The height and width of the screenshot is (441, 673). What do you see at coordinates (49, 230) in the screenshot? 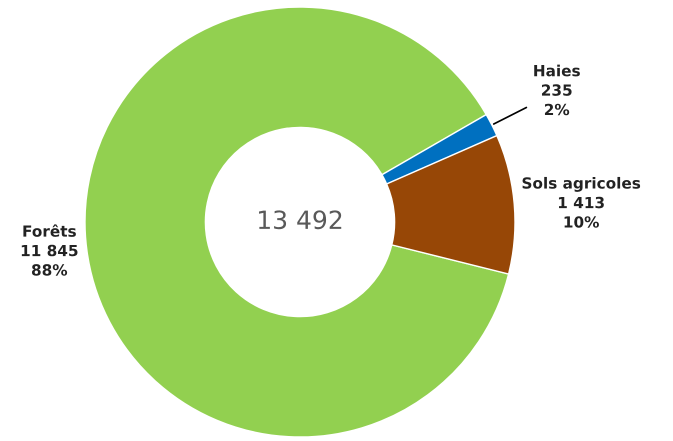
I see `slice-label: Forêts` at bounding box center [49, 230].